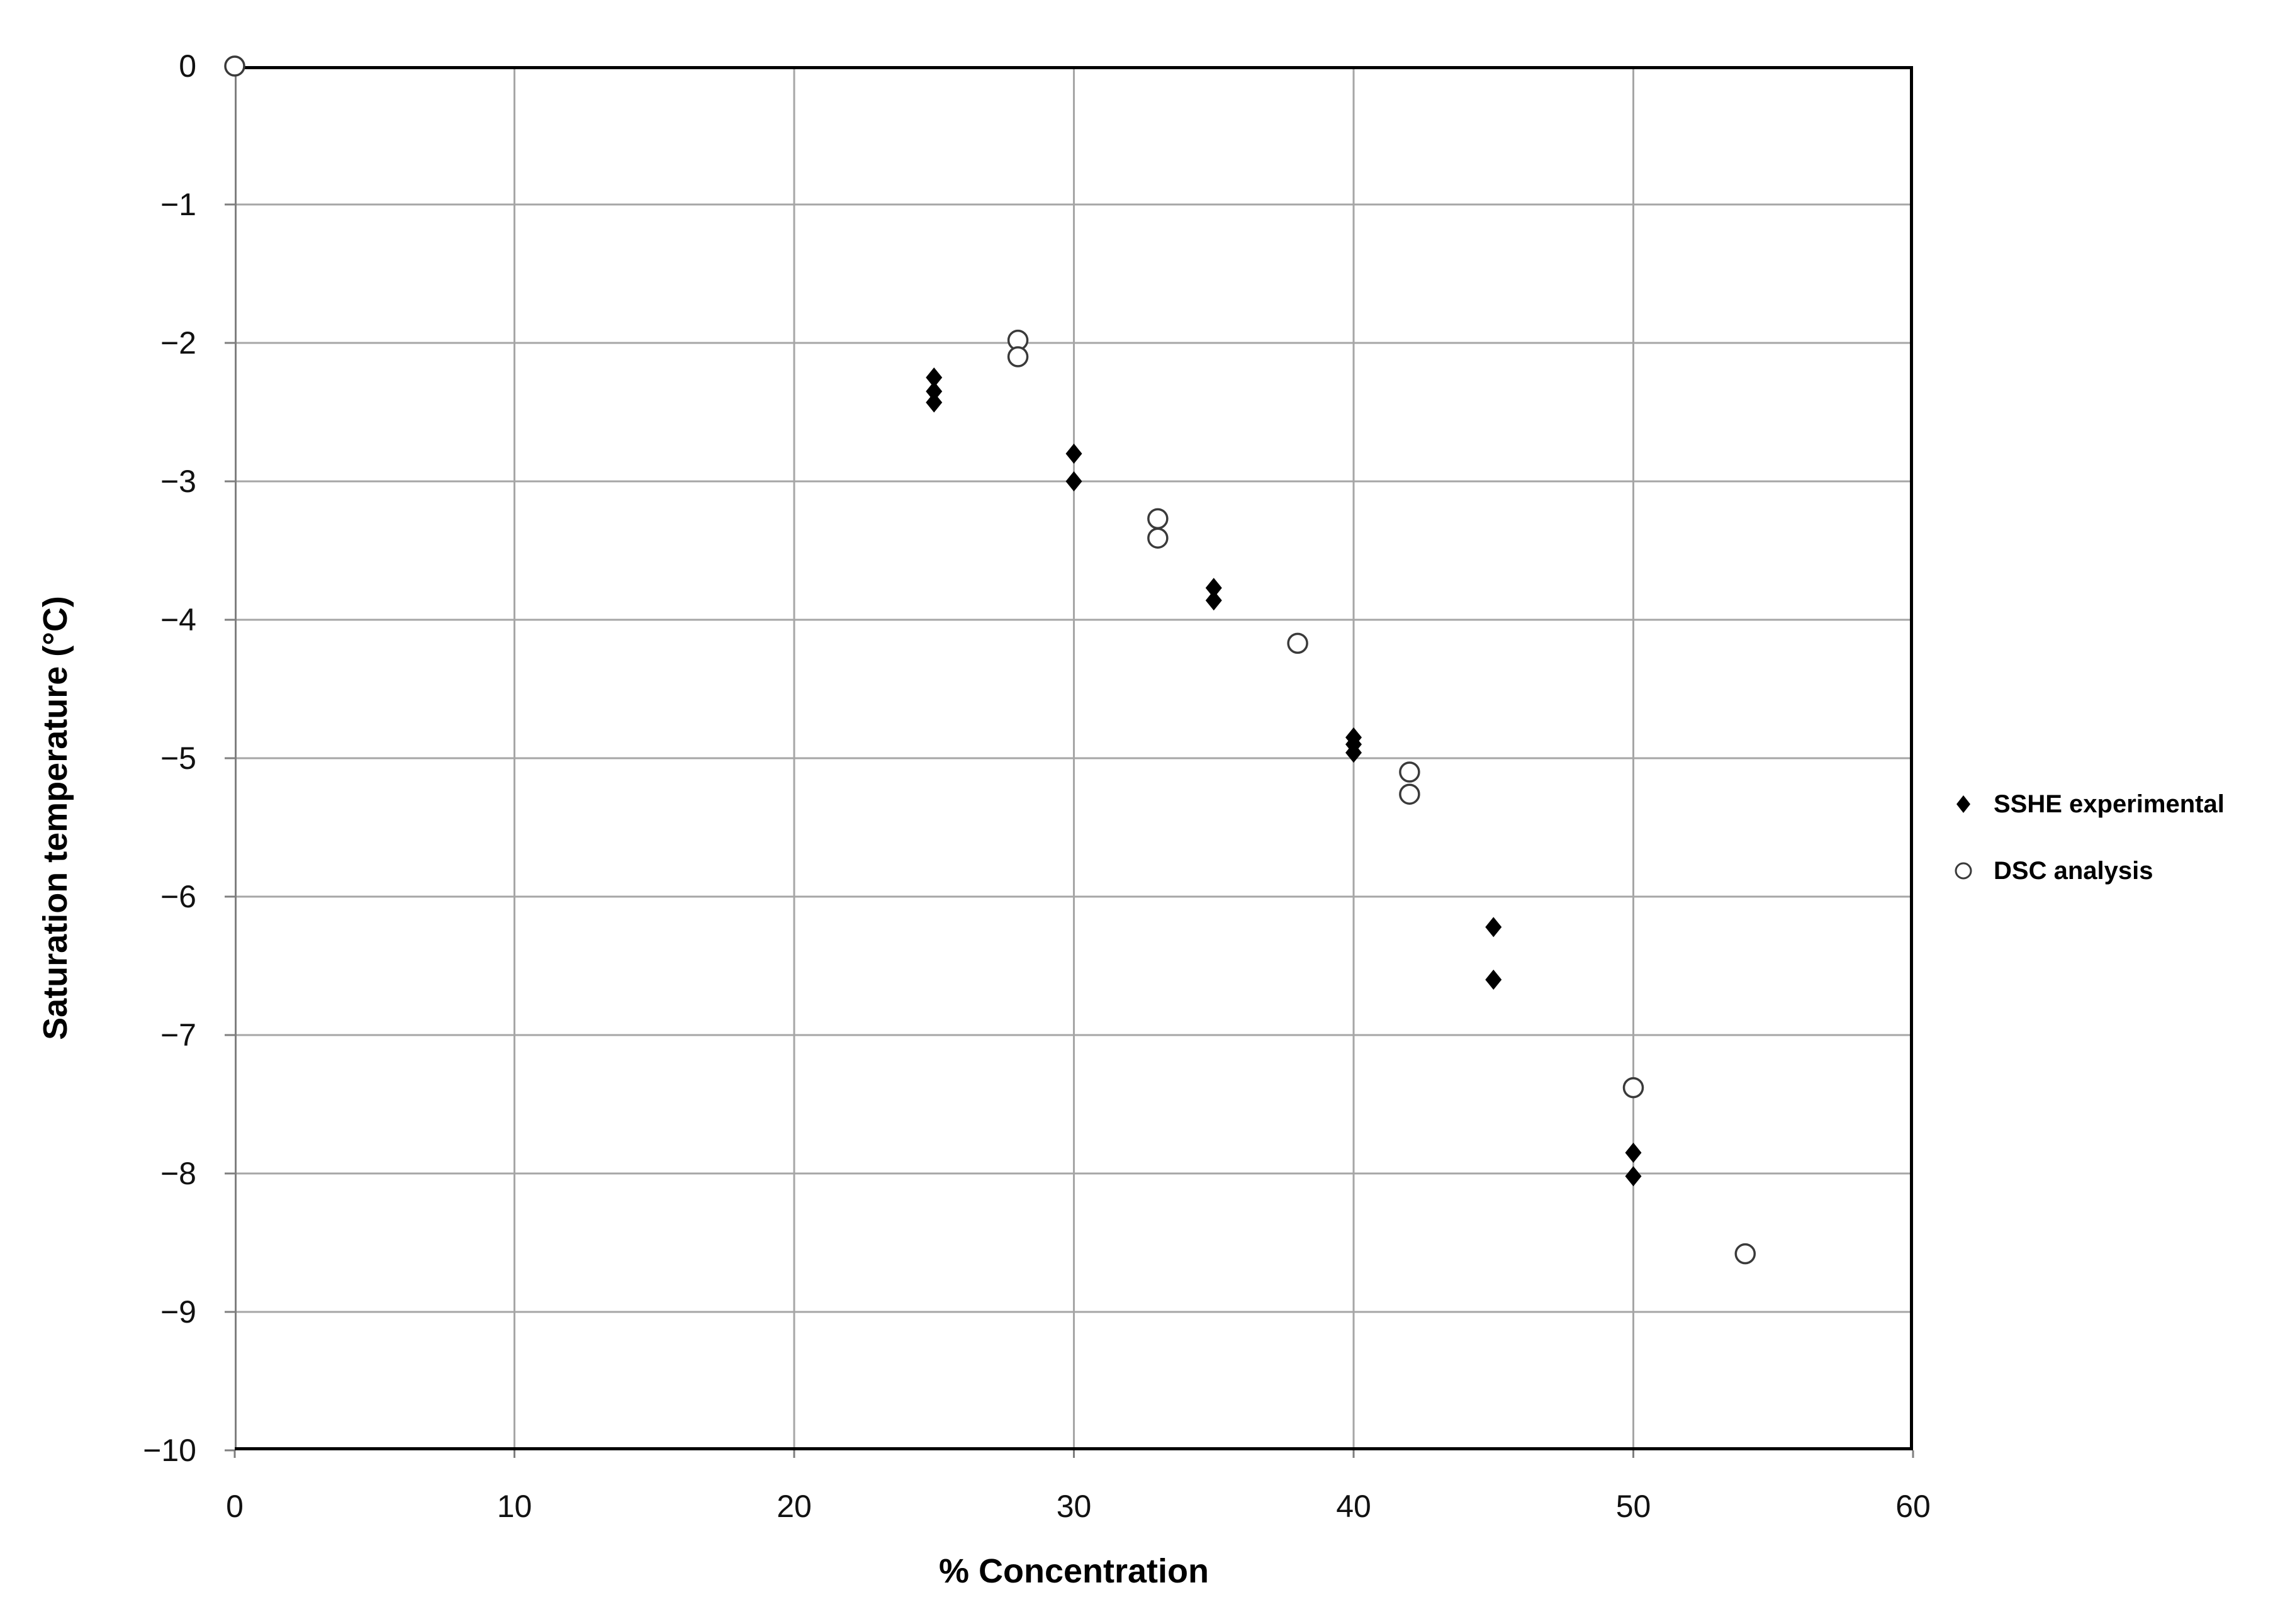 The image size is (2290, 1624). I want to click on y-tick-label: −1, so click(178, 204).